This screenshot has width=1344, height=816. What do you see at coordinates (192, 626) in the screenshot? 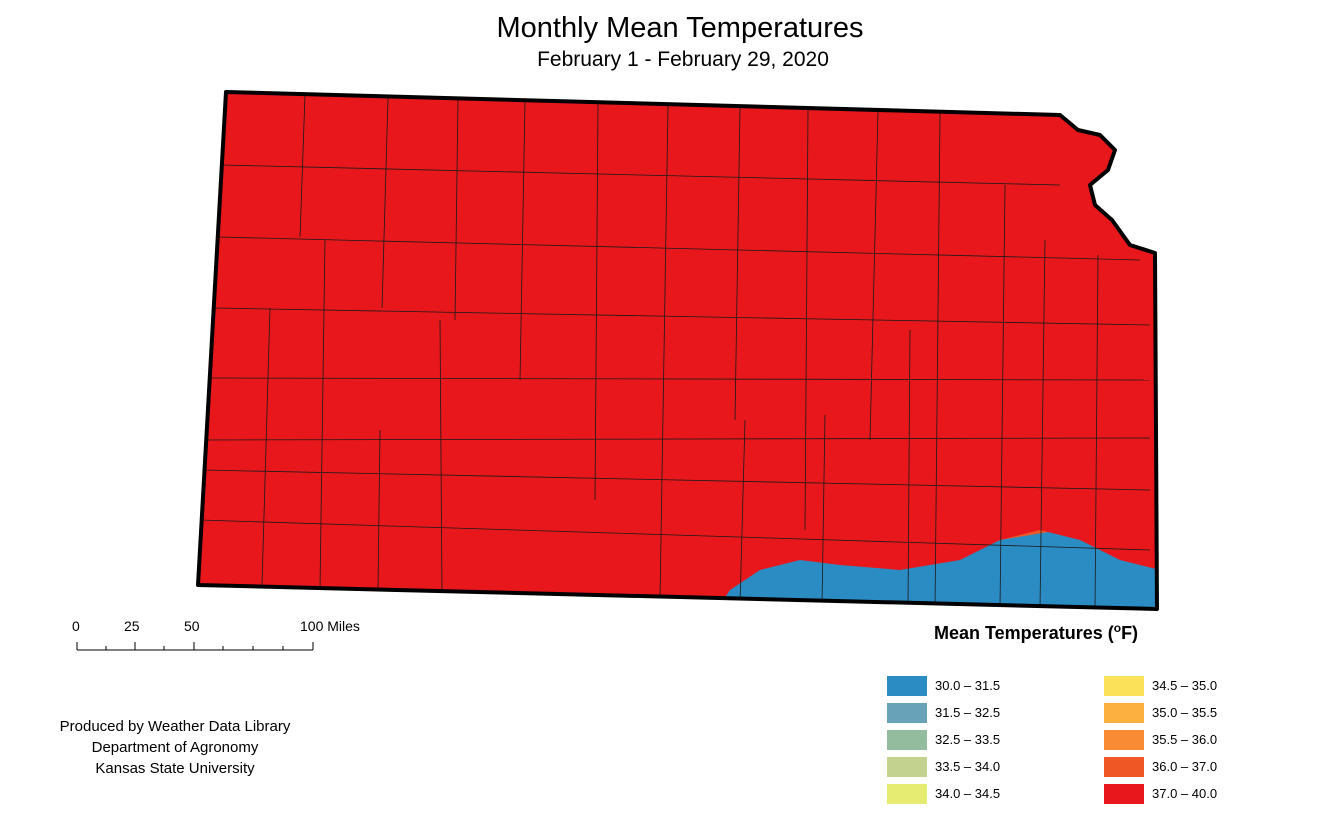
I see `scale-tick-50: 50` at bounding box center [192, 626].